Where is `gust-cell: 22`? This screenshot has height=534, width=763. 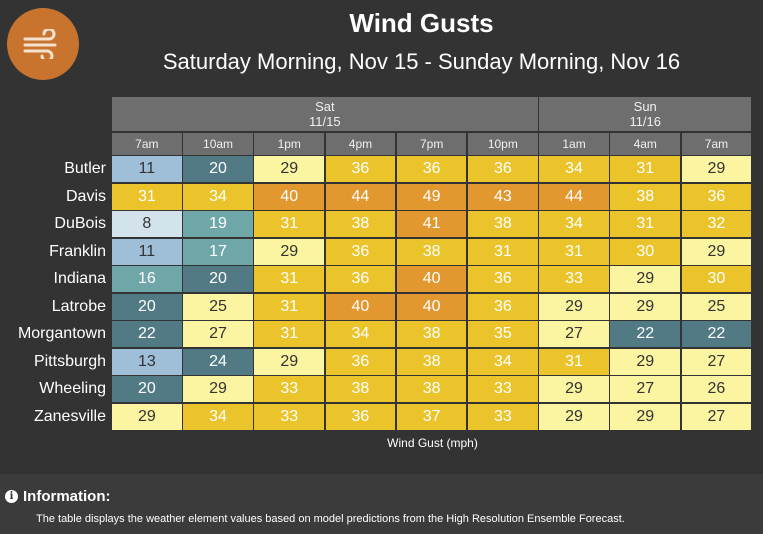 gust-cell: 22 is located at coordinates (645, 334).